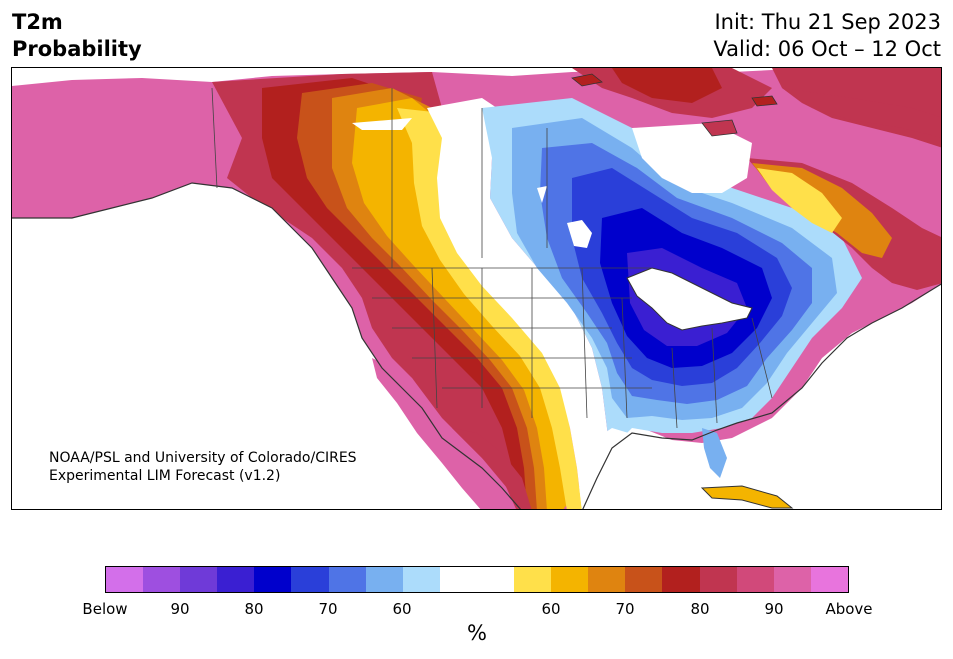 The width and height of the screenshot is (953, 659). I want to click on valid-date: Valid: 06 Oct – 12 Oct, so click(827, 49).